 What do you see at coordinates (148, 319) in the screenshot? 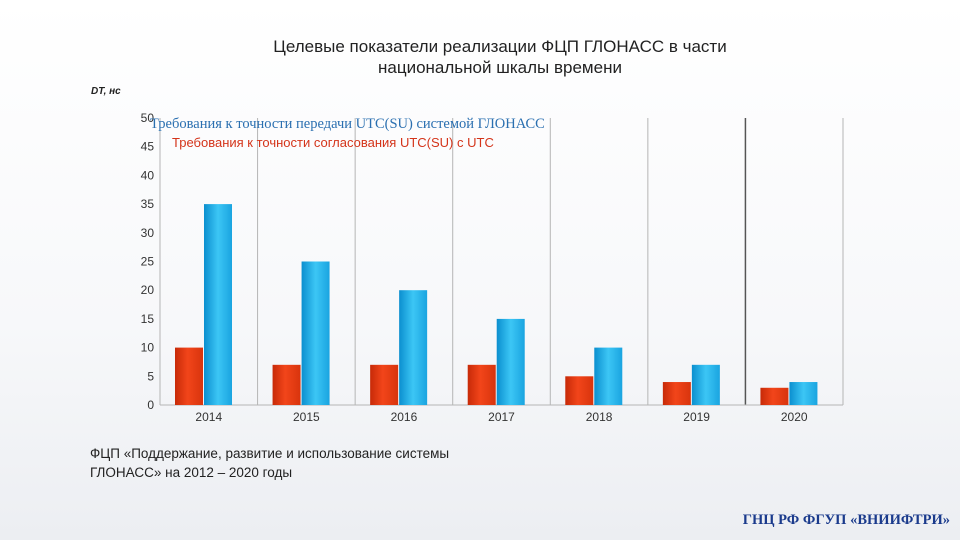
I see `y-tick-label: 15` at bounding box center [148, 319].